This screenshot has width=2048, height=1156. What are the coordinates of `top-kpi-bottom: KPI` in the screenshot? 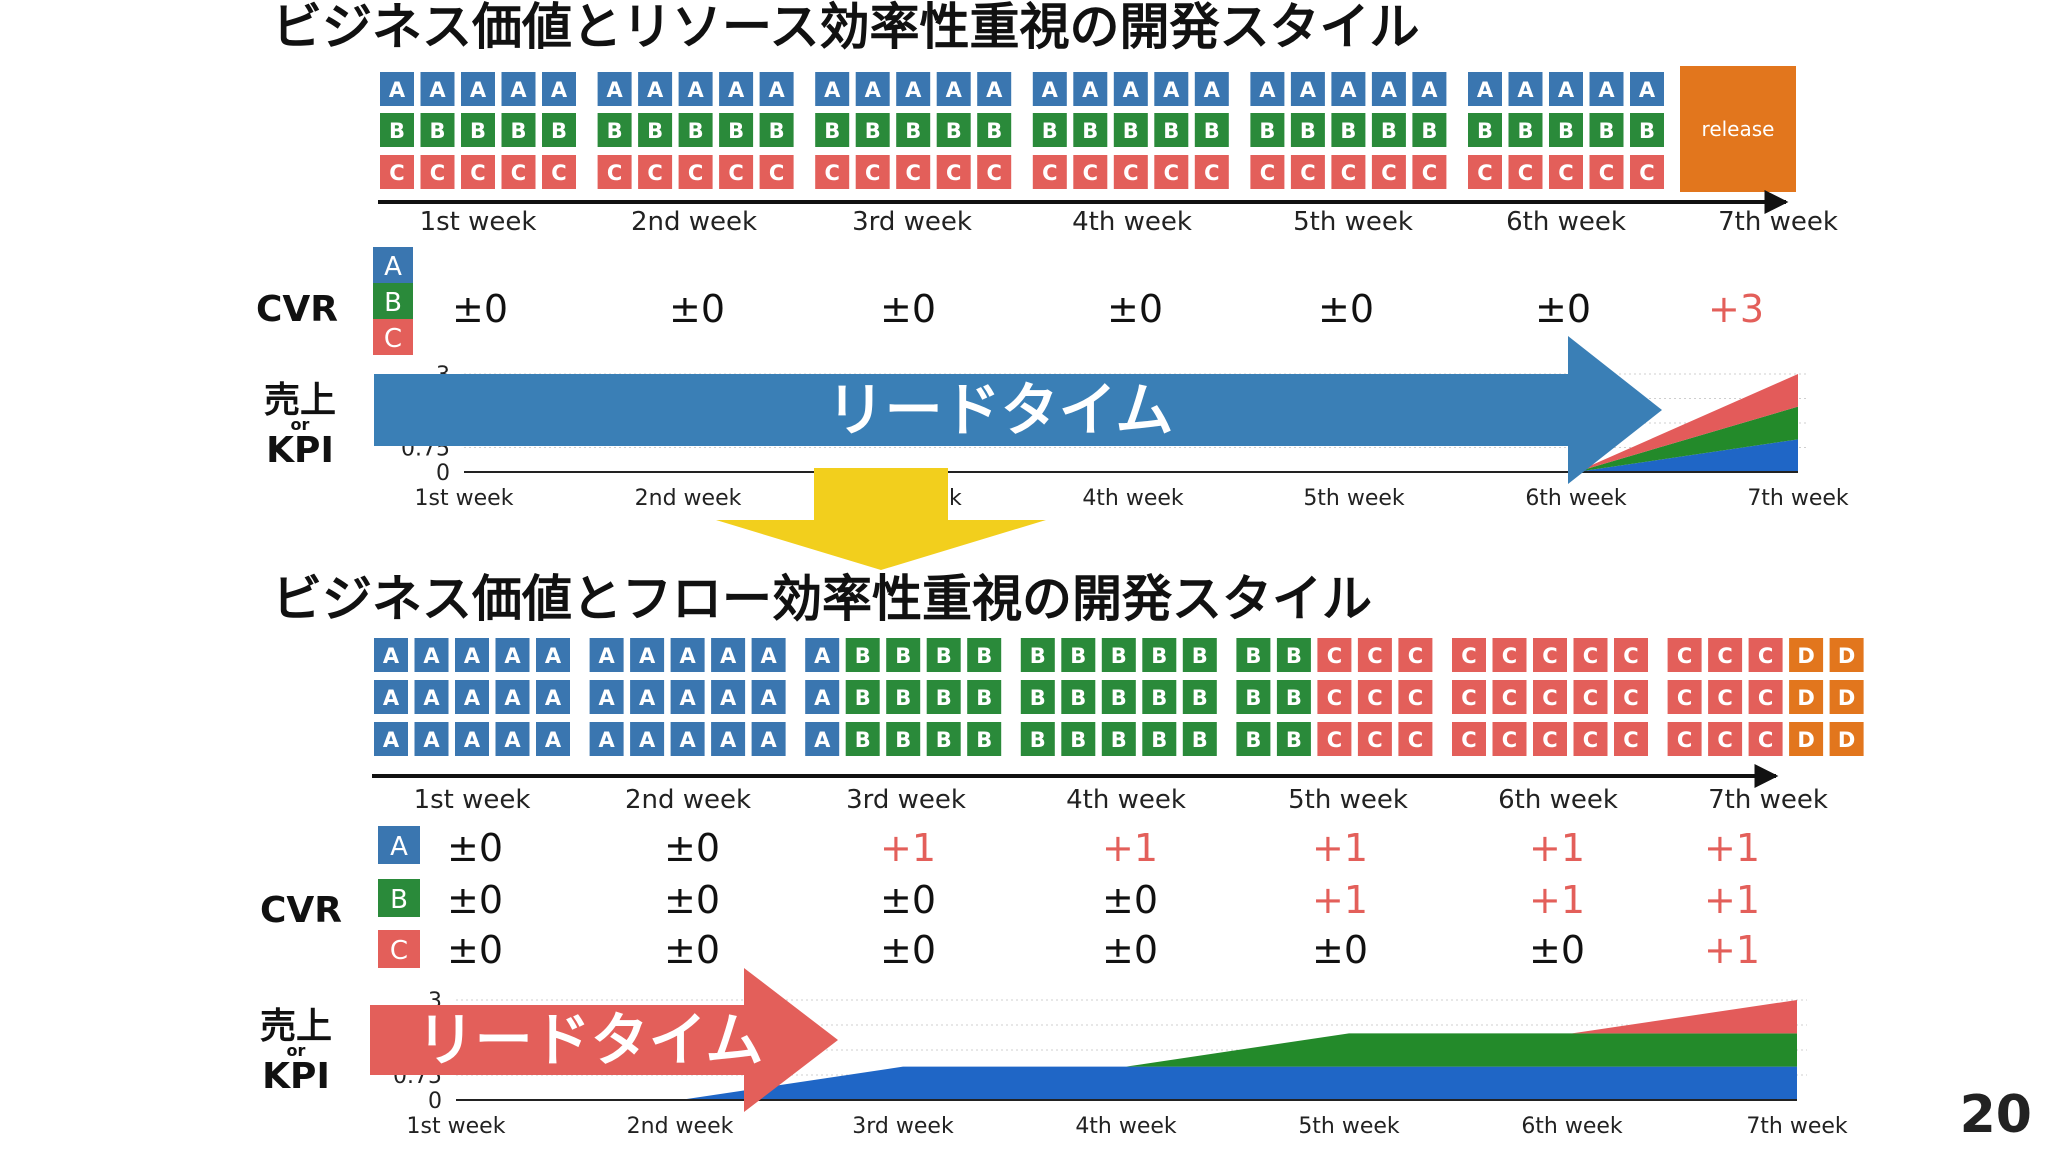 It's located at (300, 450).